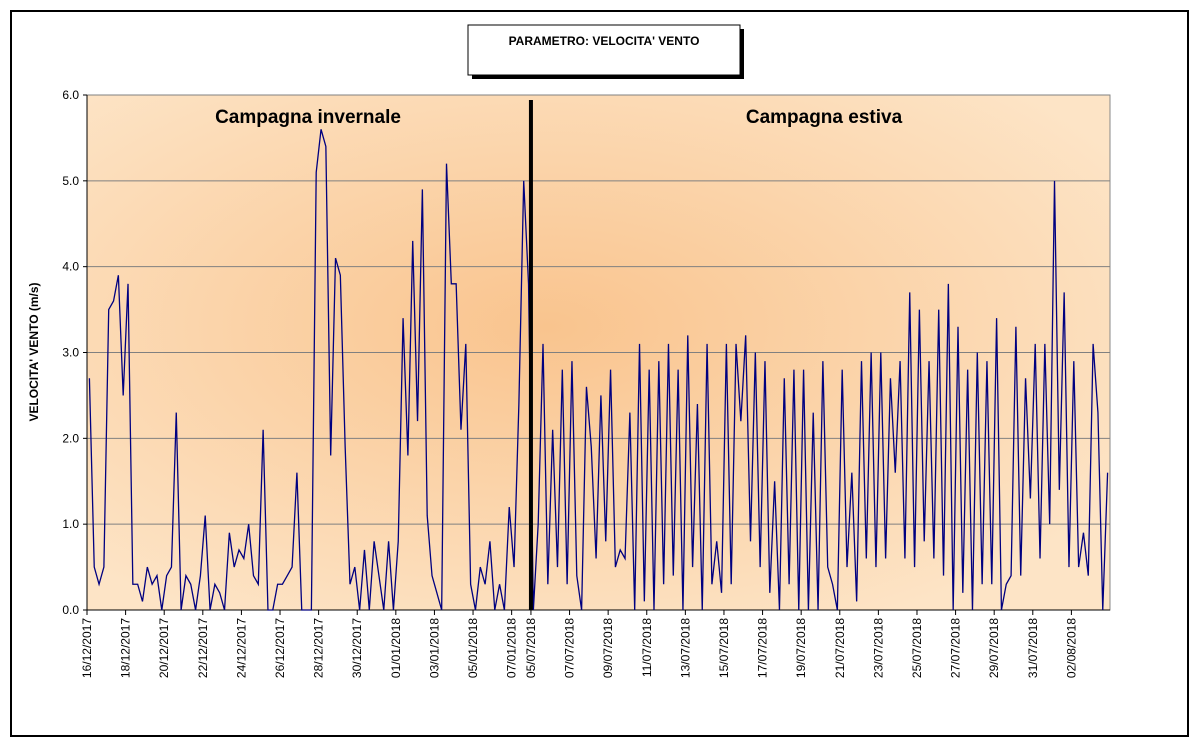  Describe the element at coordinates (70, 438) in the screenshot. I see `y-tick-label: 2.0` at that location.